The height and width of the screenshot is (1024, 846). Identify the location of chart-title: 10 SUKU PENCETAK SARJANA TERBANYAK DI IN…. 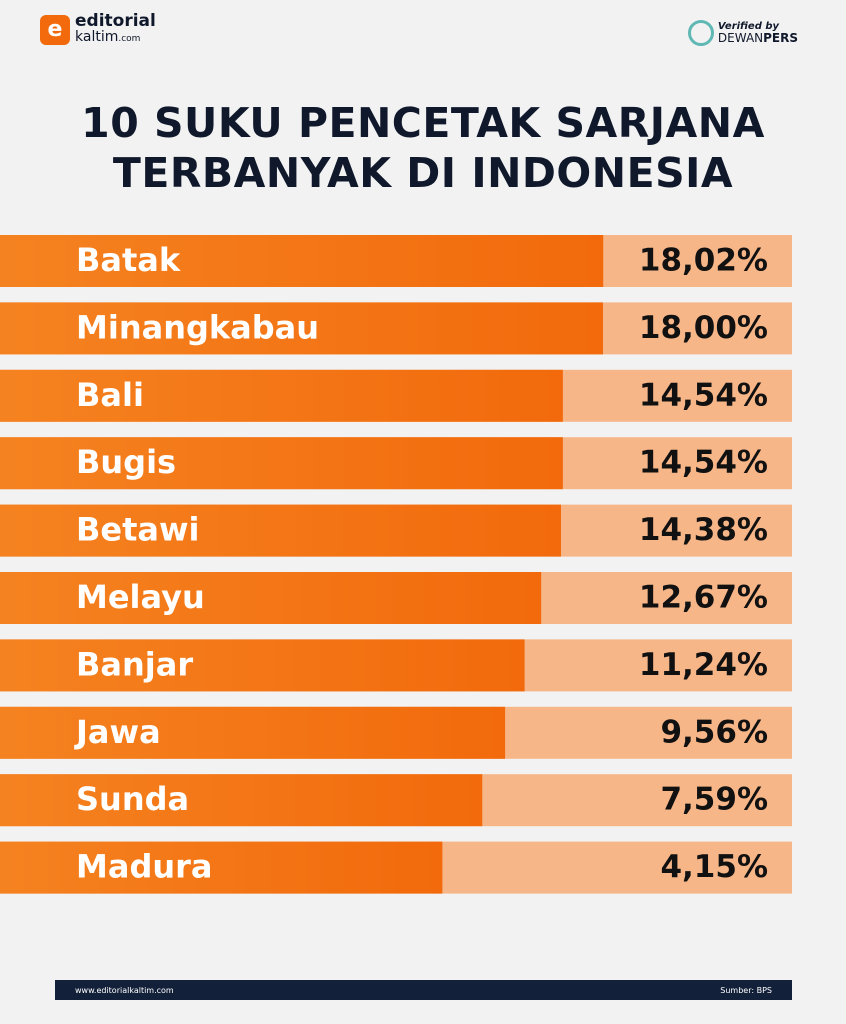
(423, 148).